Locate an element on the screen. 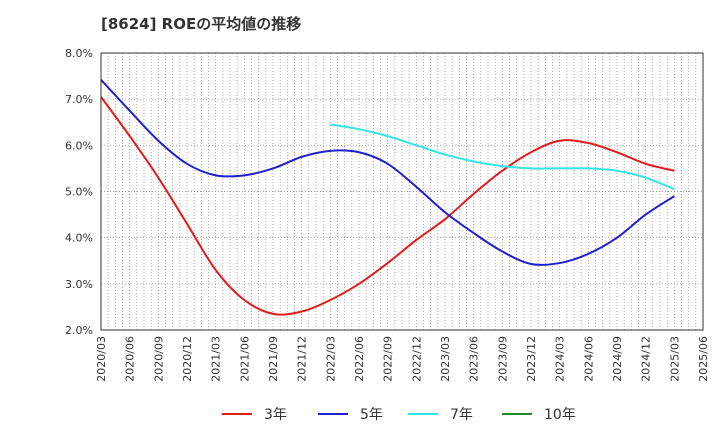 Image resolution: width=720 pixels, height=440 pixels. y-tick-label: 3.0% is located at coordinates (79, 284).